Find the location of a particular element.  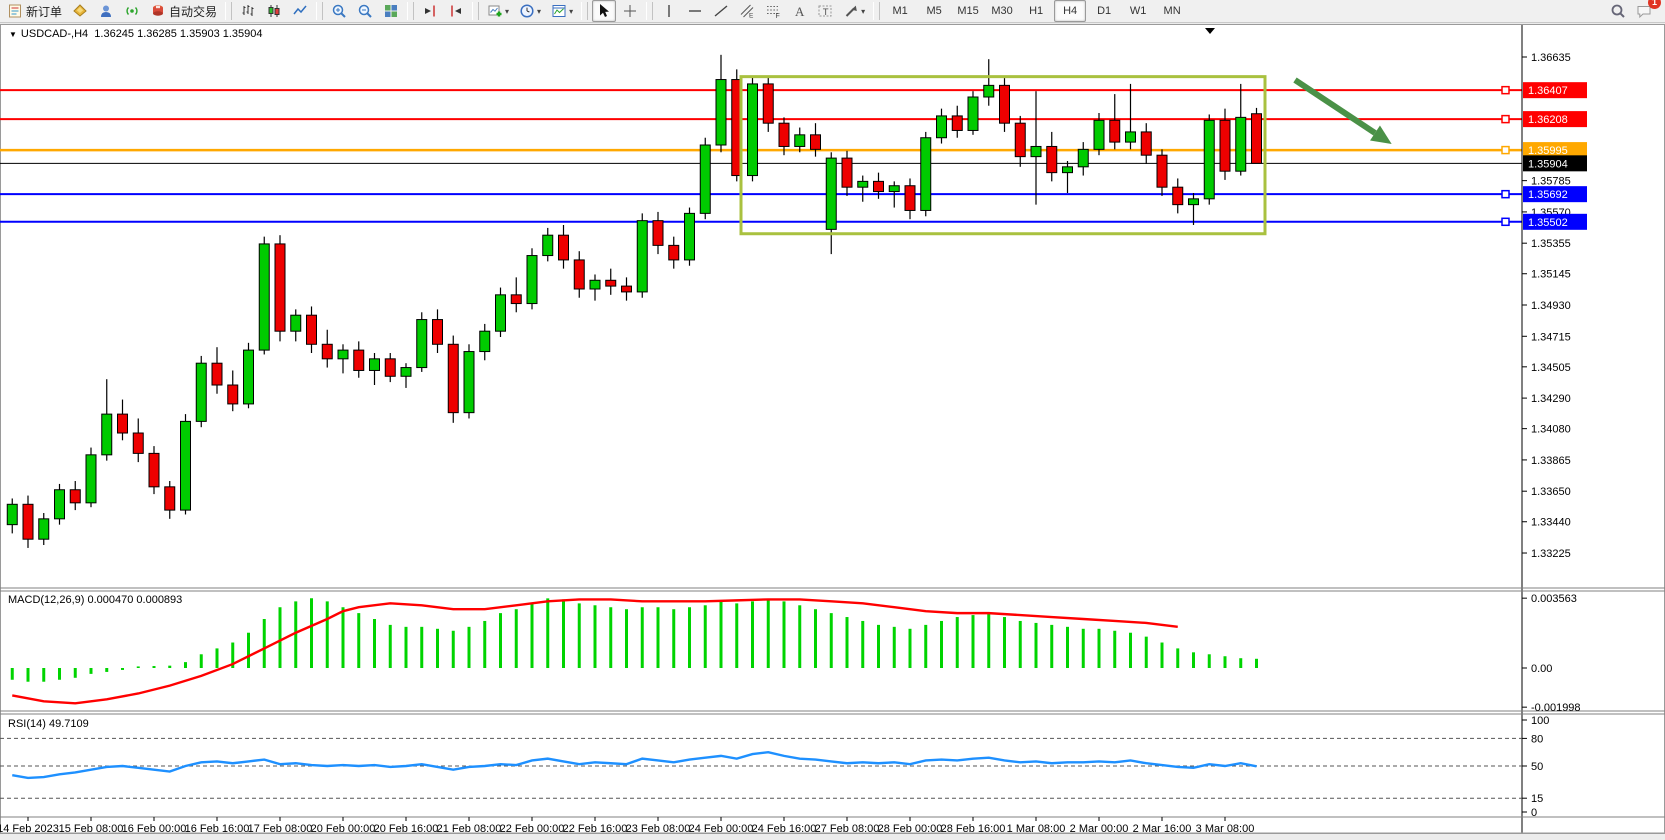

rsi-tick-label: 50 is located at coordinates (1537, 767).